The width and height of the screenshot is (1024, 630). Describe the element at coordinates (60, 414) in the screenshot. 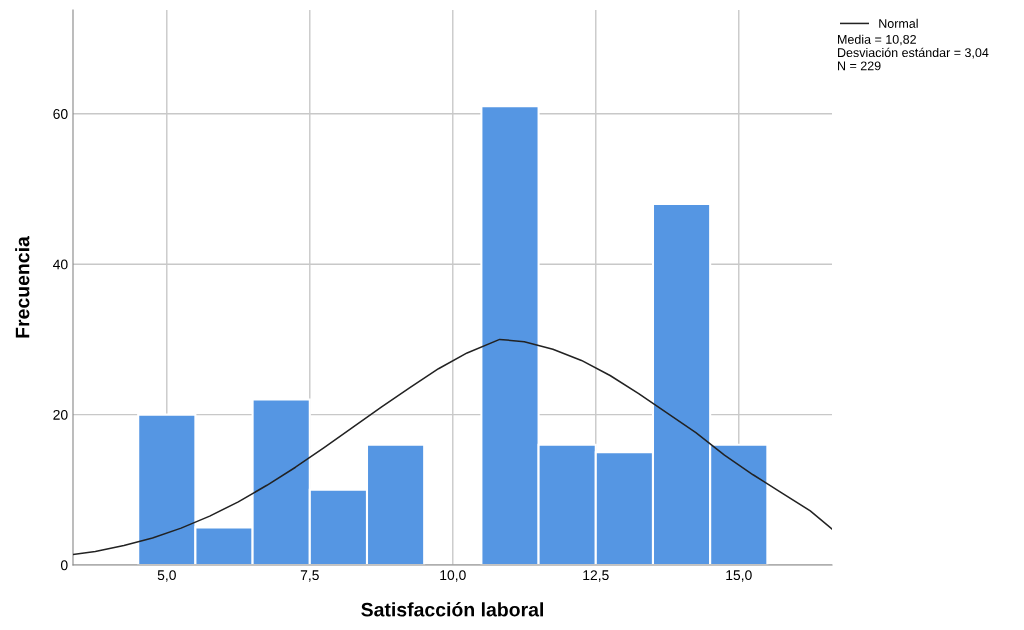

I see `y-tick-label: 20` at that location.